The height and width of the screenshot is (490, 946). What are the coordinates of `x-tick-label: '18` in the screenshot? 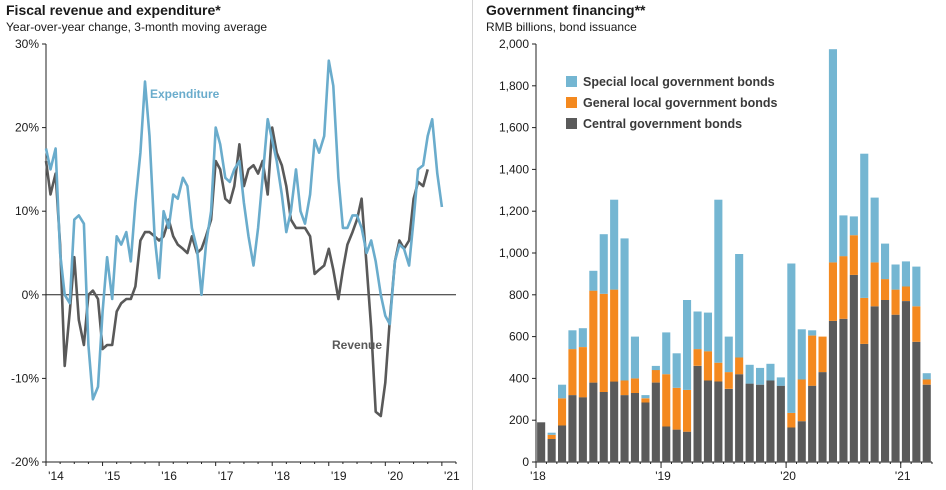 It's located at (282, 476).